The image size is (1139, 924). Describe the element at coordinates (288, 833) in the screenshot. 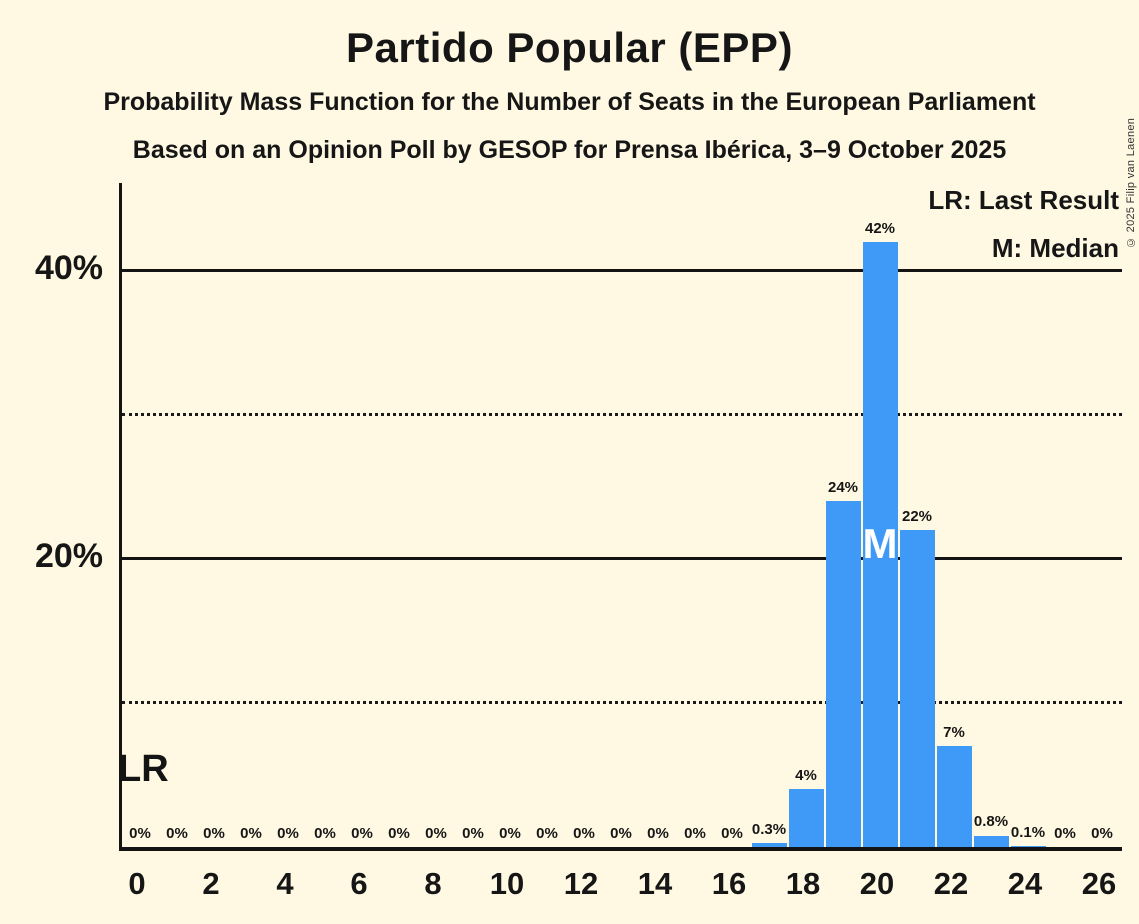

I see `bar-value-label-seat-4: 0%` at that location.